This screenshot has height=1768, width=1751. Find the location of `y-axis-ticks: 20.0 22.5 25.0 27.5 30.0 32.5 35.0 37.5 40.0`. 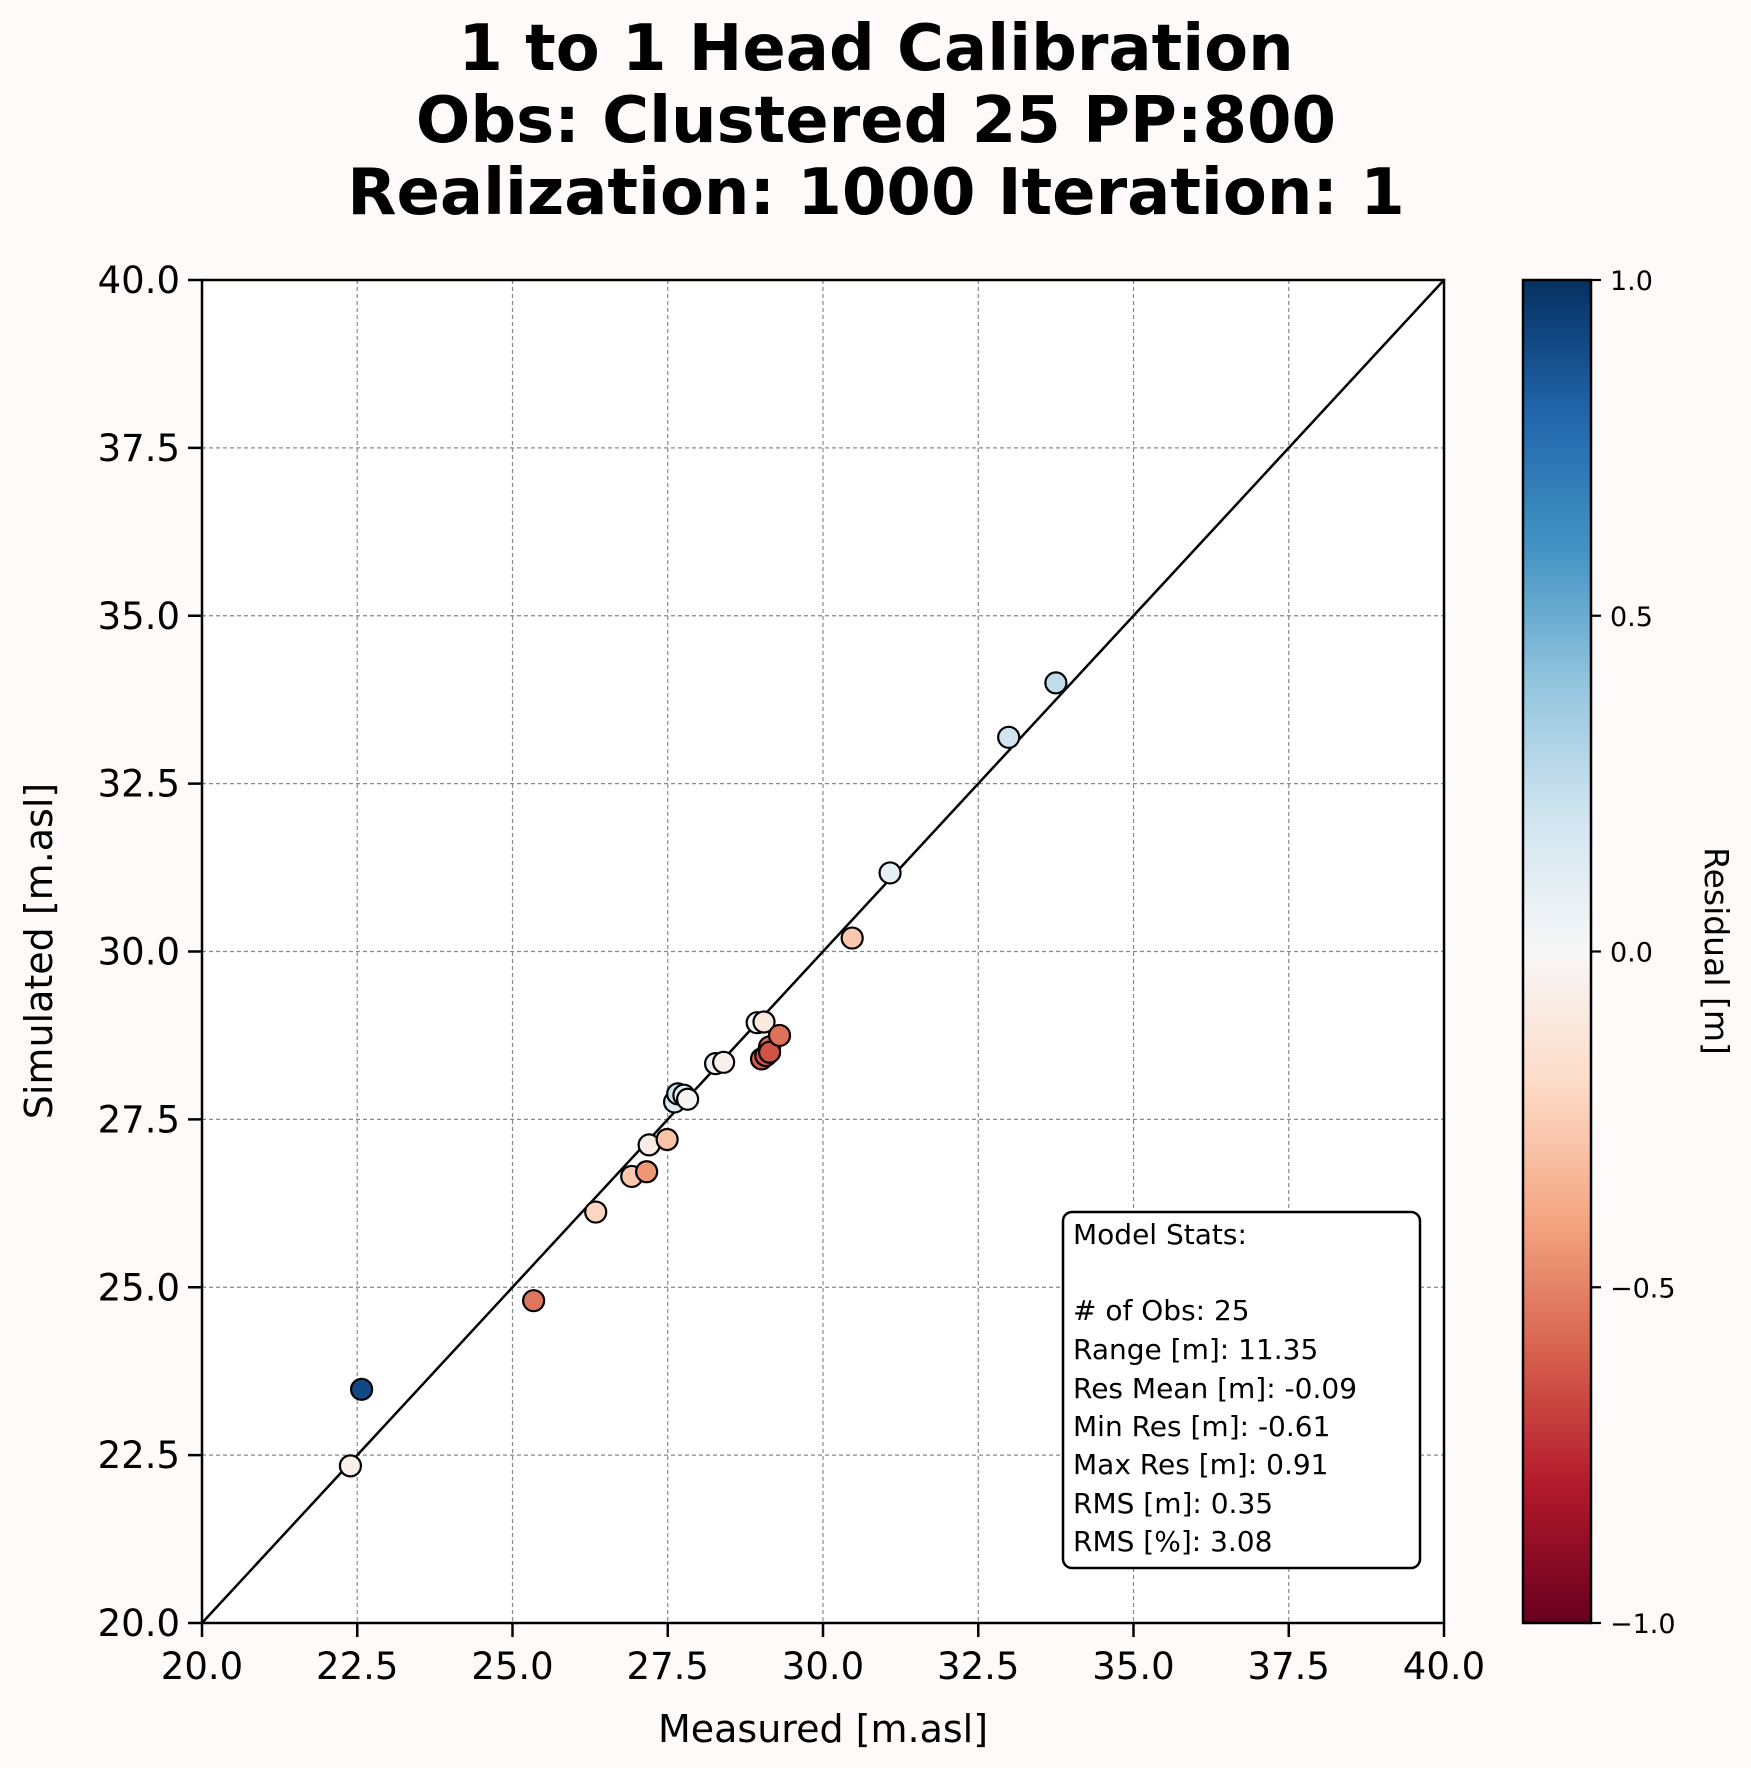

y-axis-ticks: 20.0 22.5 25.0 27.5 30.0 32.5 35.0 37.5 40.0 is located at coordinates (150, 952).